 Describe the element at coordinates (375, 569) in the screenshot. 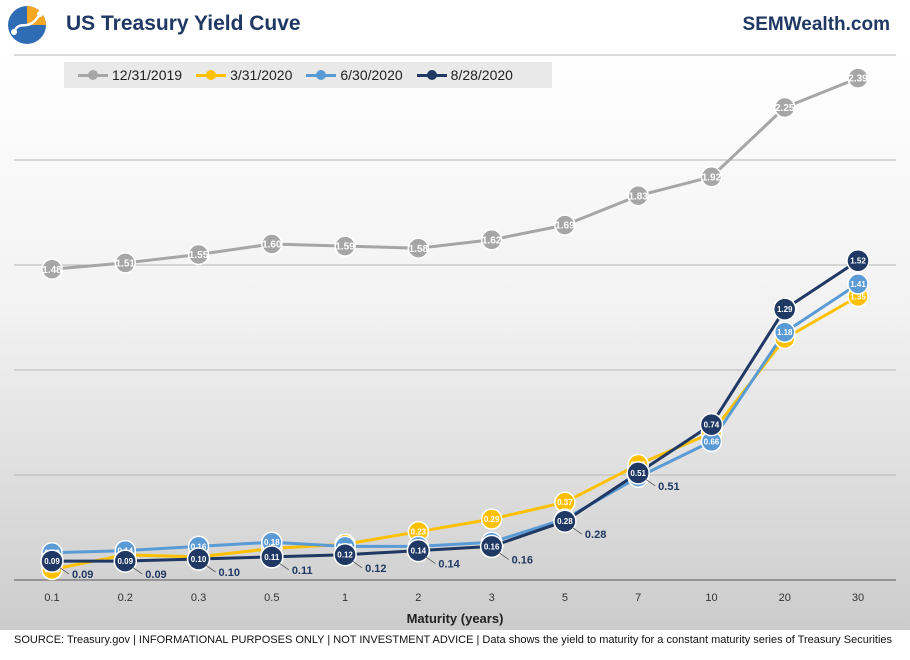

I see `callout-label: 0.12` at that location.